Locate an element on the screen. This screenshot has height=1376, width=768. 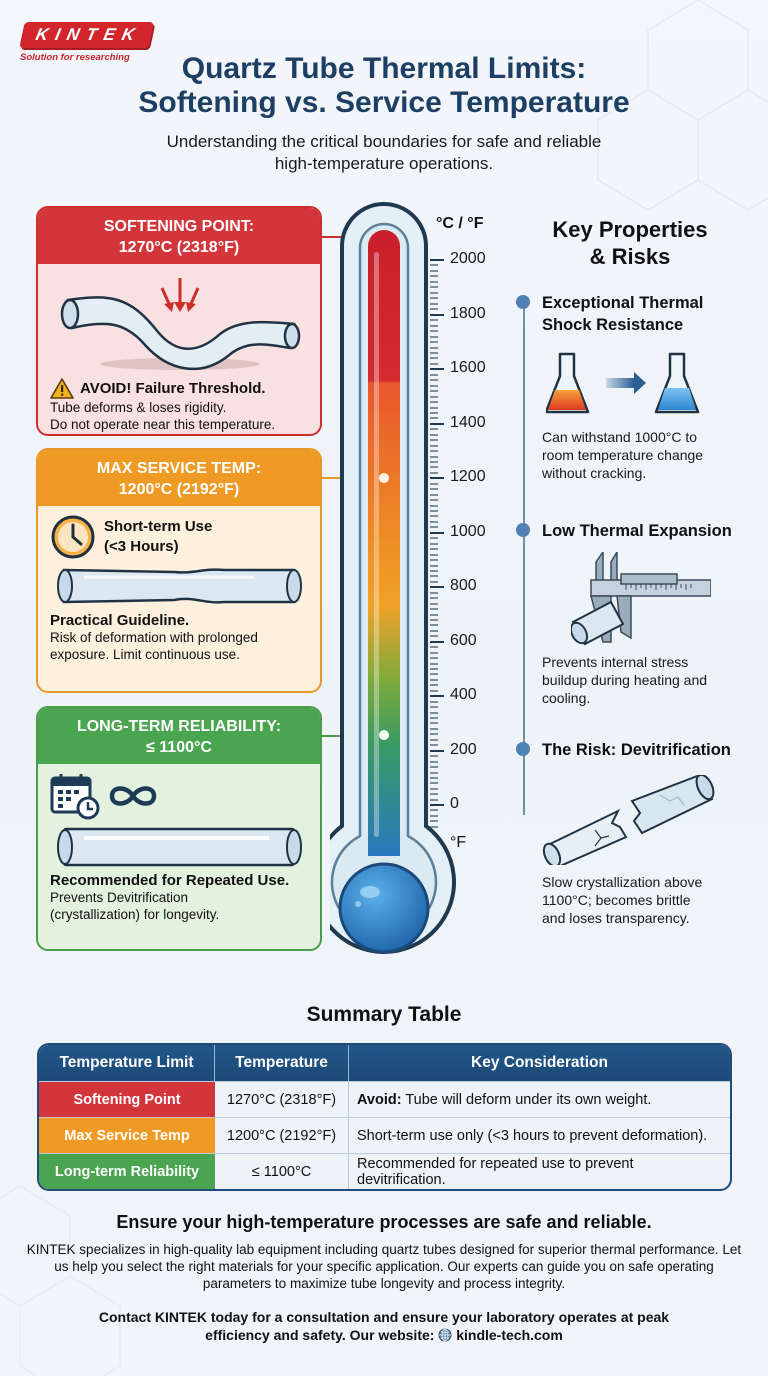
thermometer-graphic is located at coordinates (393, 578).